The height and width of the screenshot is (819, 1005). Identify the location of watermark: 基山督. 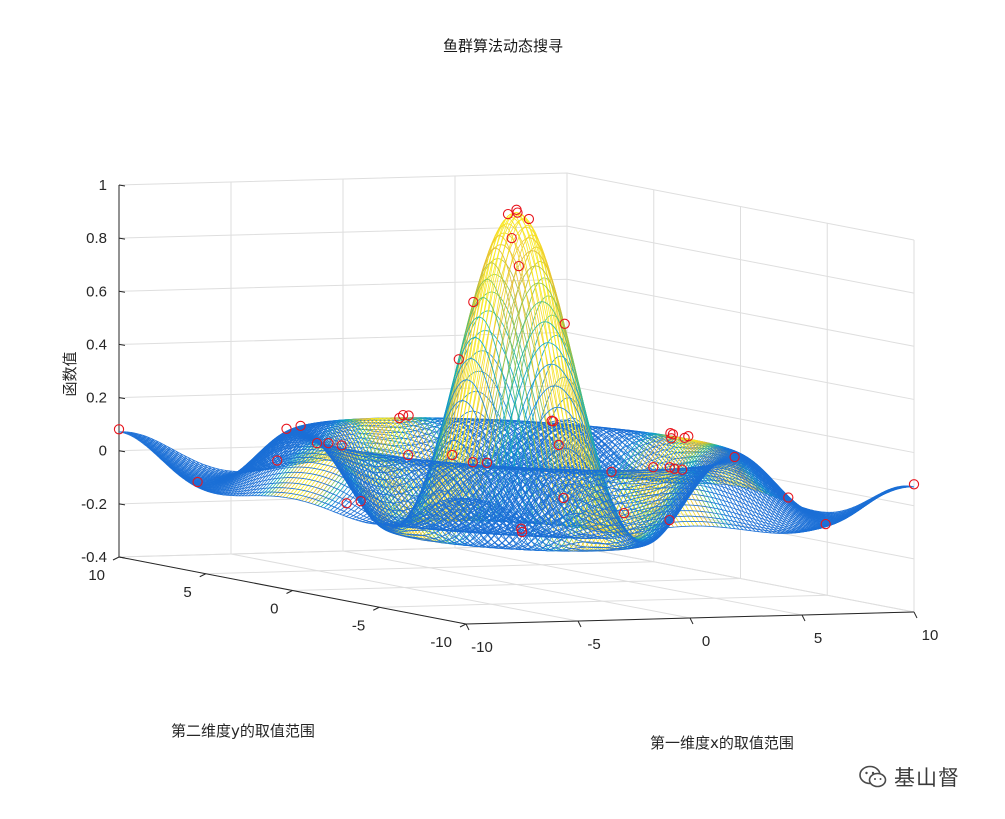
(909, 777).